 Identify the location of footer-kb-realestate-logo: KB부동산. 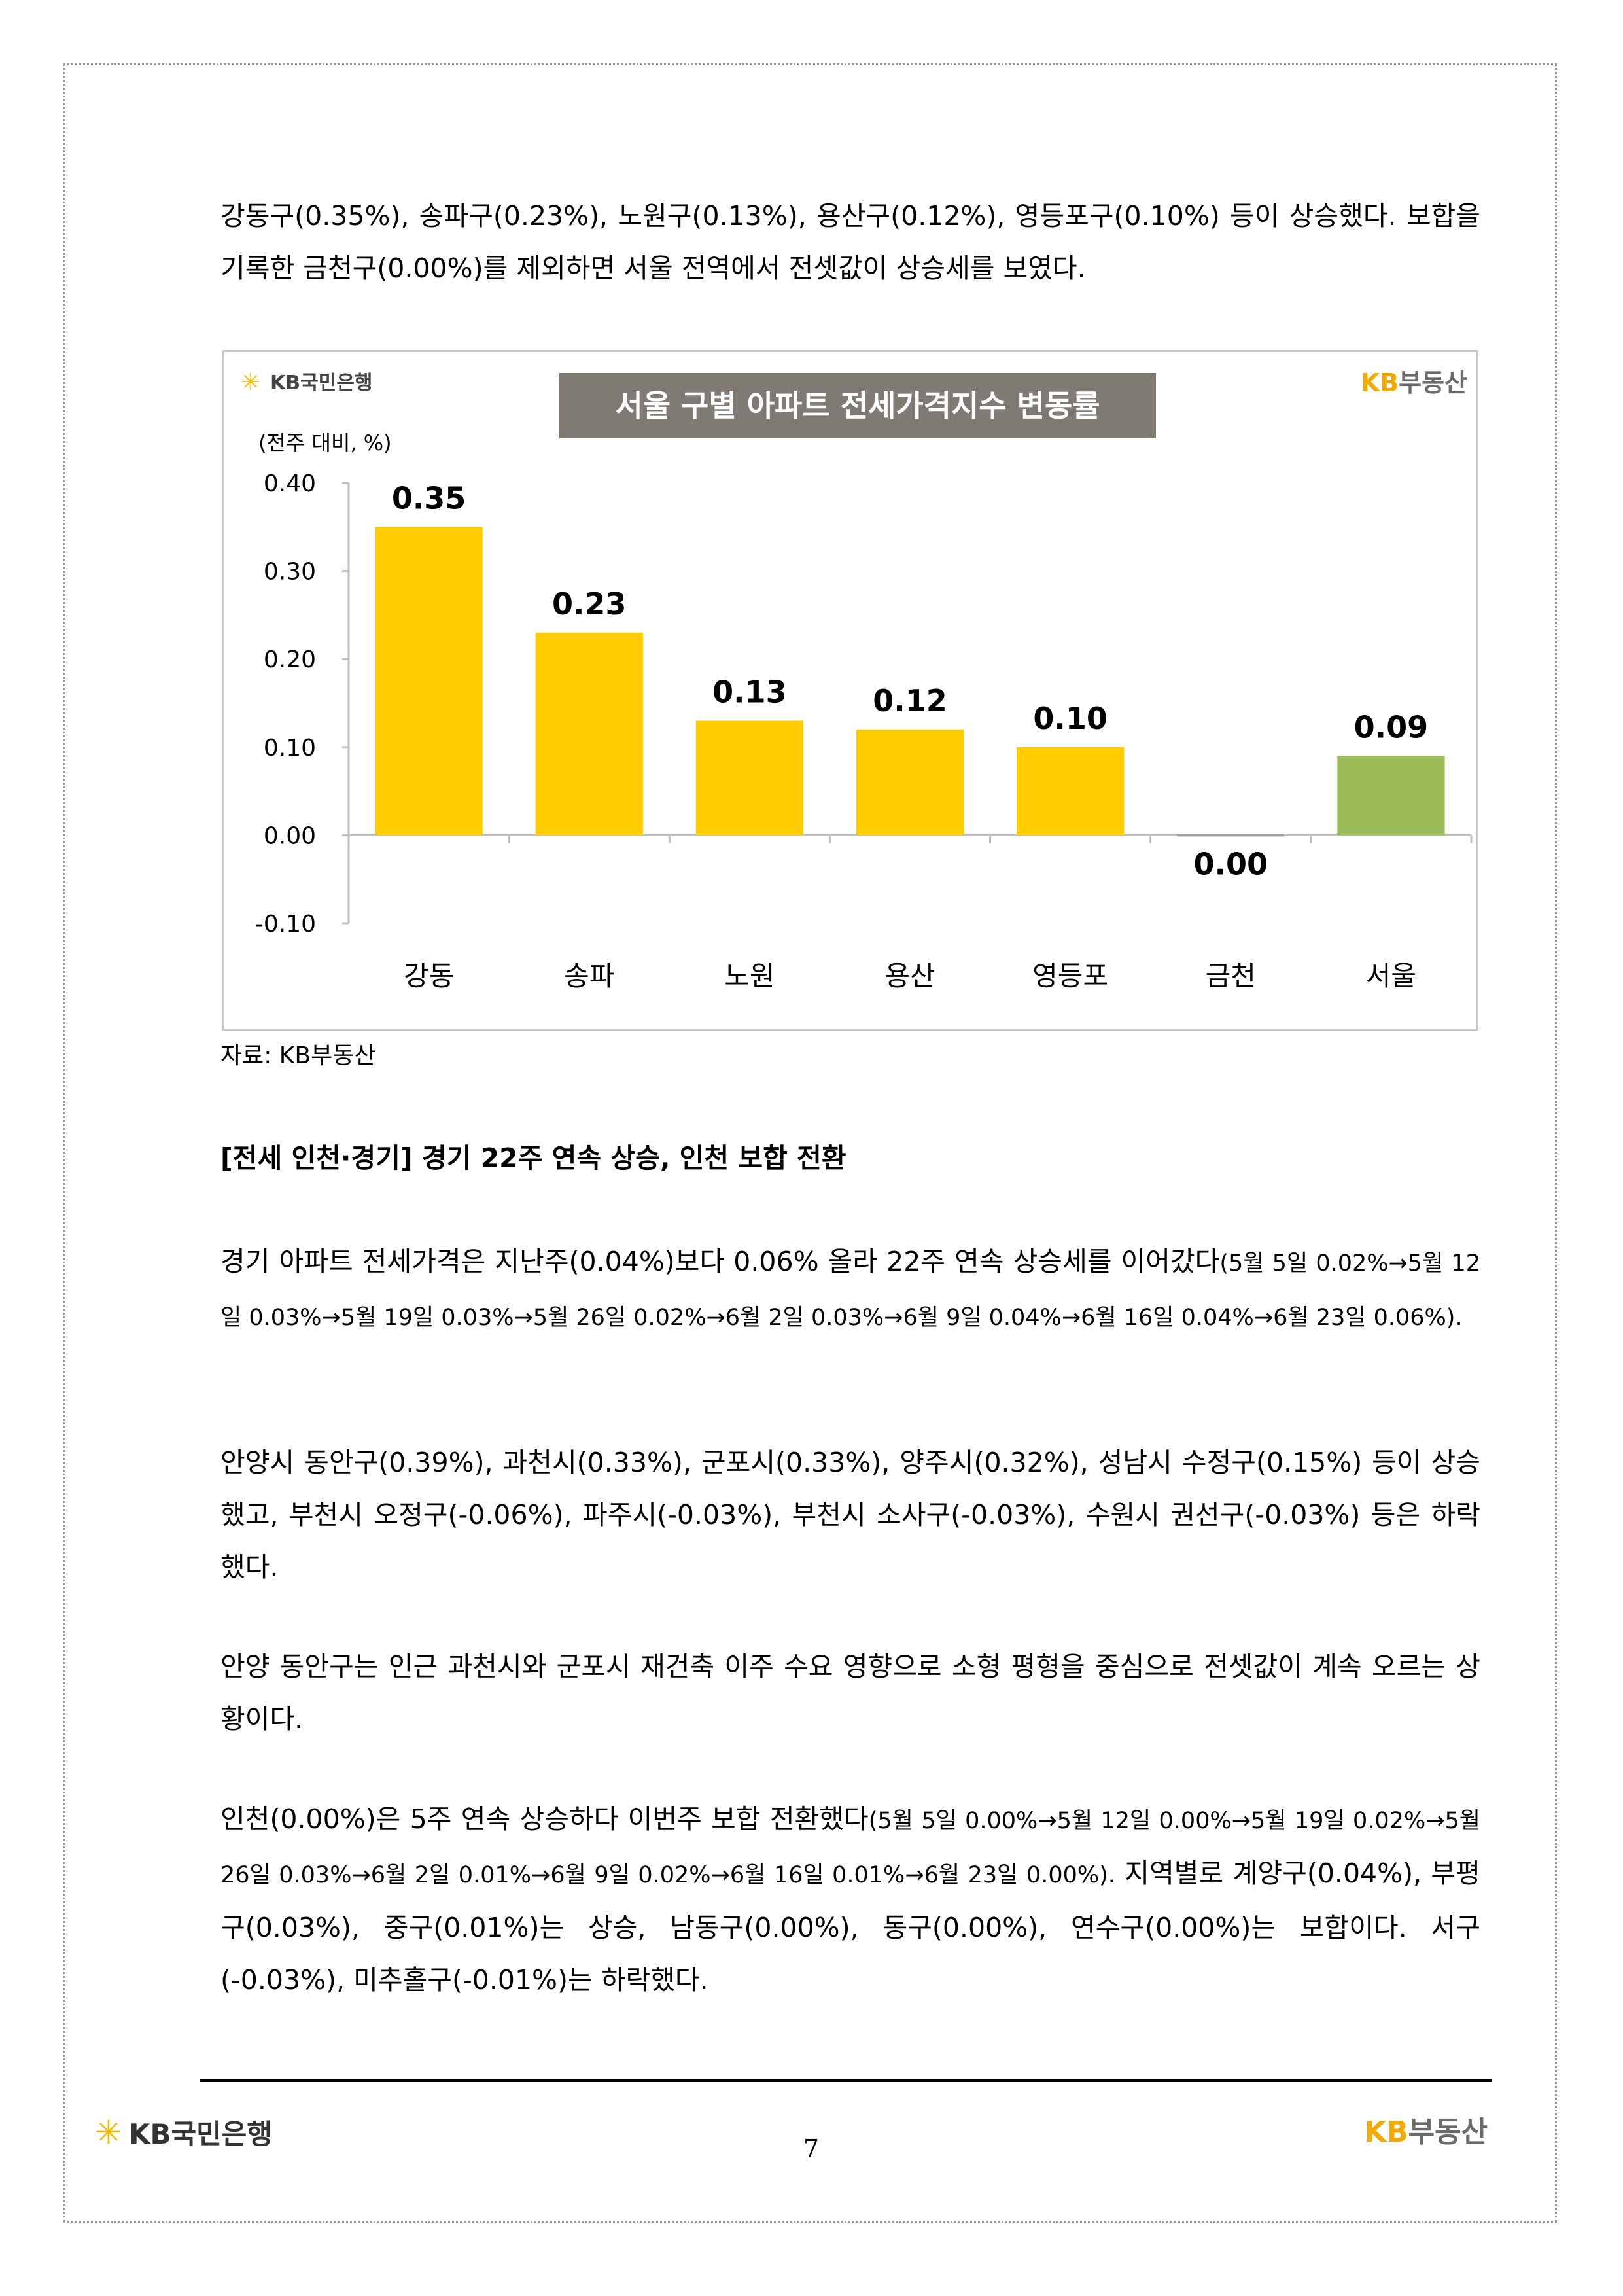
(1426, 2129).